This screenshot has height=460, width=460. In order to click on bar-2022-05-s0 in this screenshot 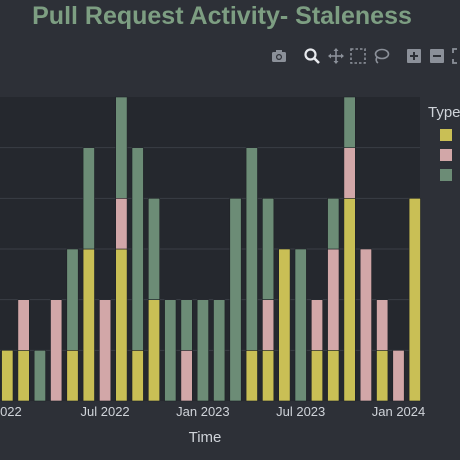, I will do `click(72, 375)`.